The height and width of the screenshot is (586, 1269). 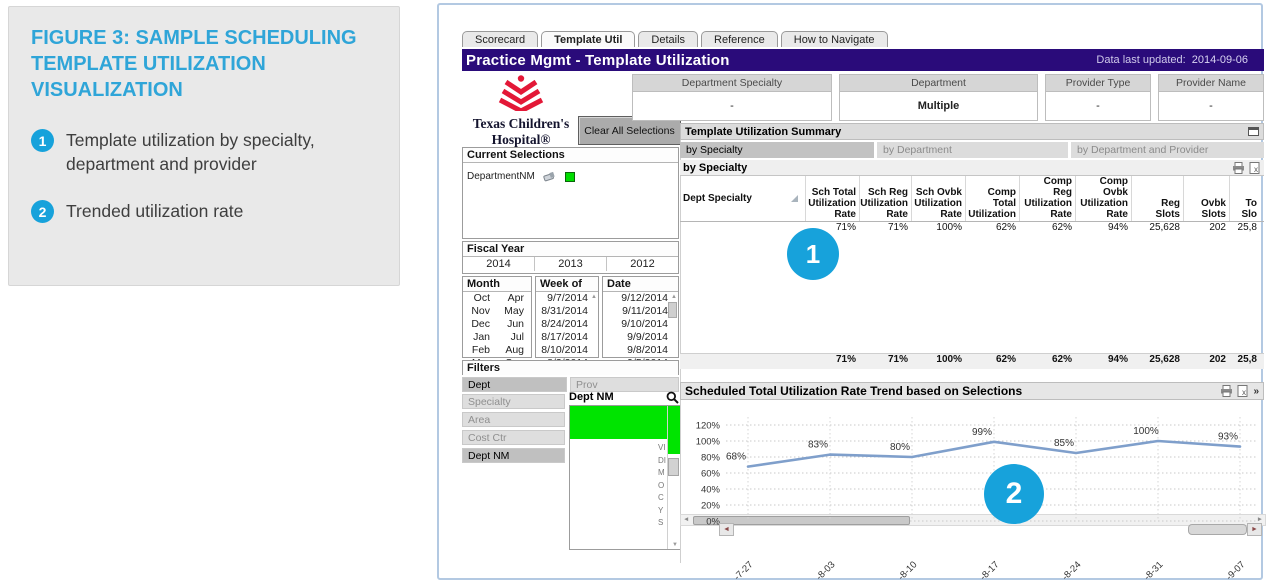 What do you see at coordinates (42, 212) in the screenshot?
I see `bullet-2-badge: 2` at bounding box center [42, 212].